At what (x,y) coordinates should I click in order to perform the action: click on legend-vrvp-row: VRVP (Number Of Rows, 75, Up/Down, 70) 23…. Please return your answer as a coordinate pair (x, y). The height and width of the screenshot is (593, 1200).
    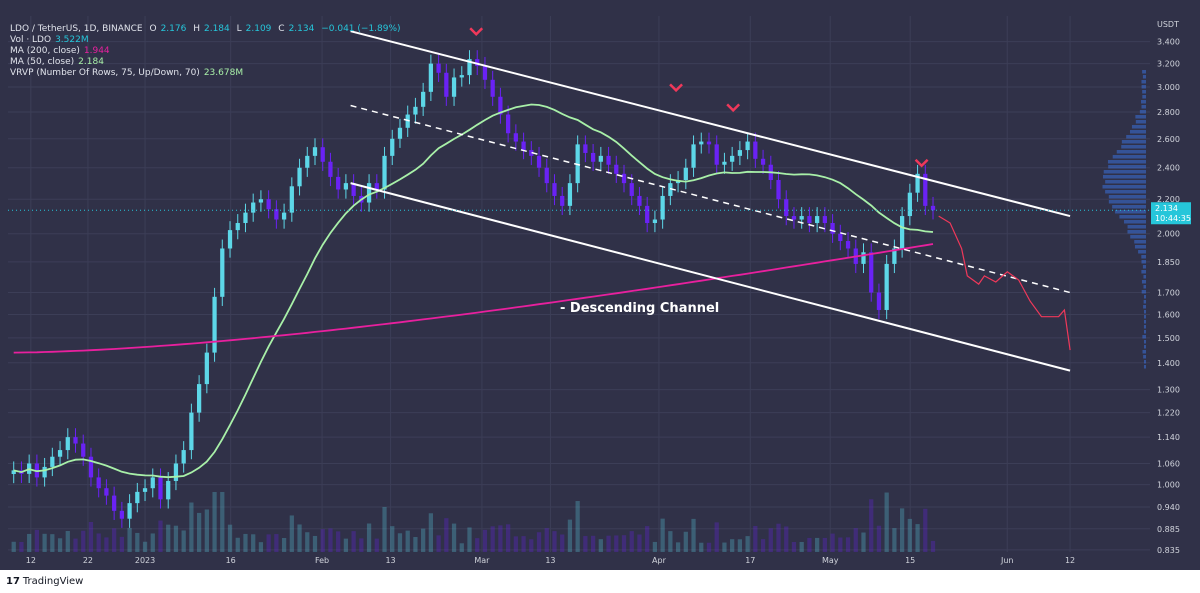
    Looking at the image, I should click on (128, 73).